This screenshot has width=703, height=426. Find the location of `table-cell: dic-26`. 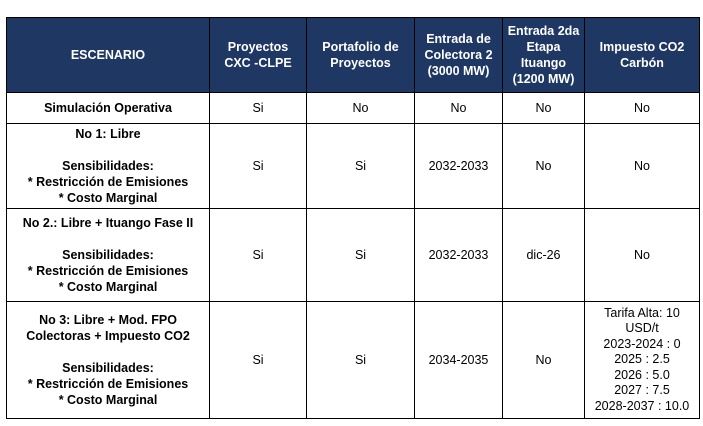

table-cell: dic-26 is located at coordinates (543, 255).